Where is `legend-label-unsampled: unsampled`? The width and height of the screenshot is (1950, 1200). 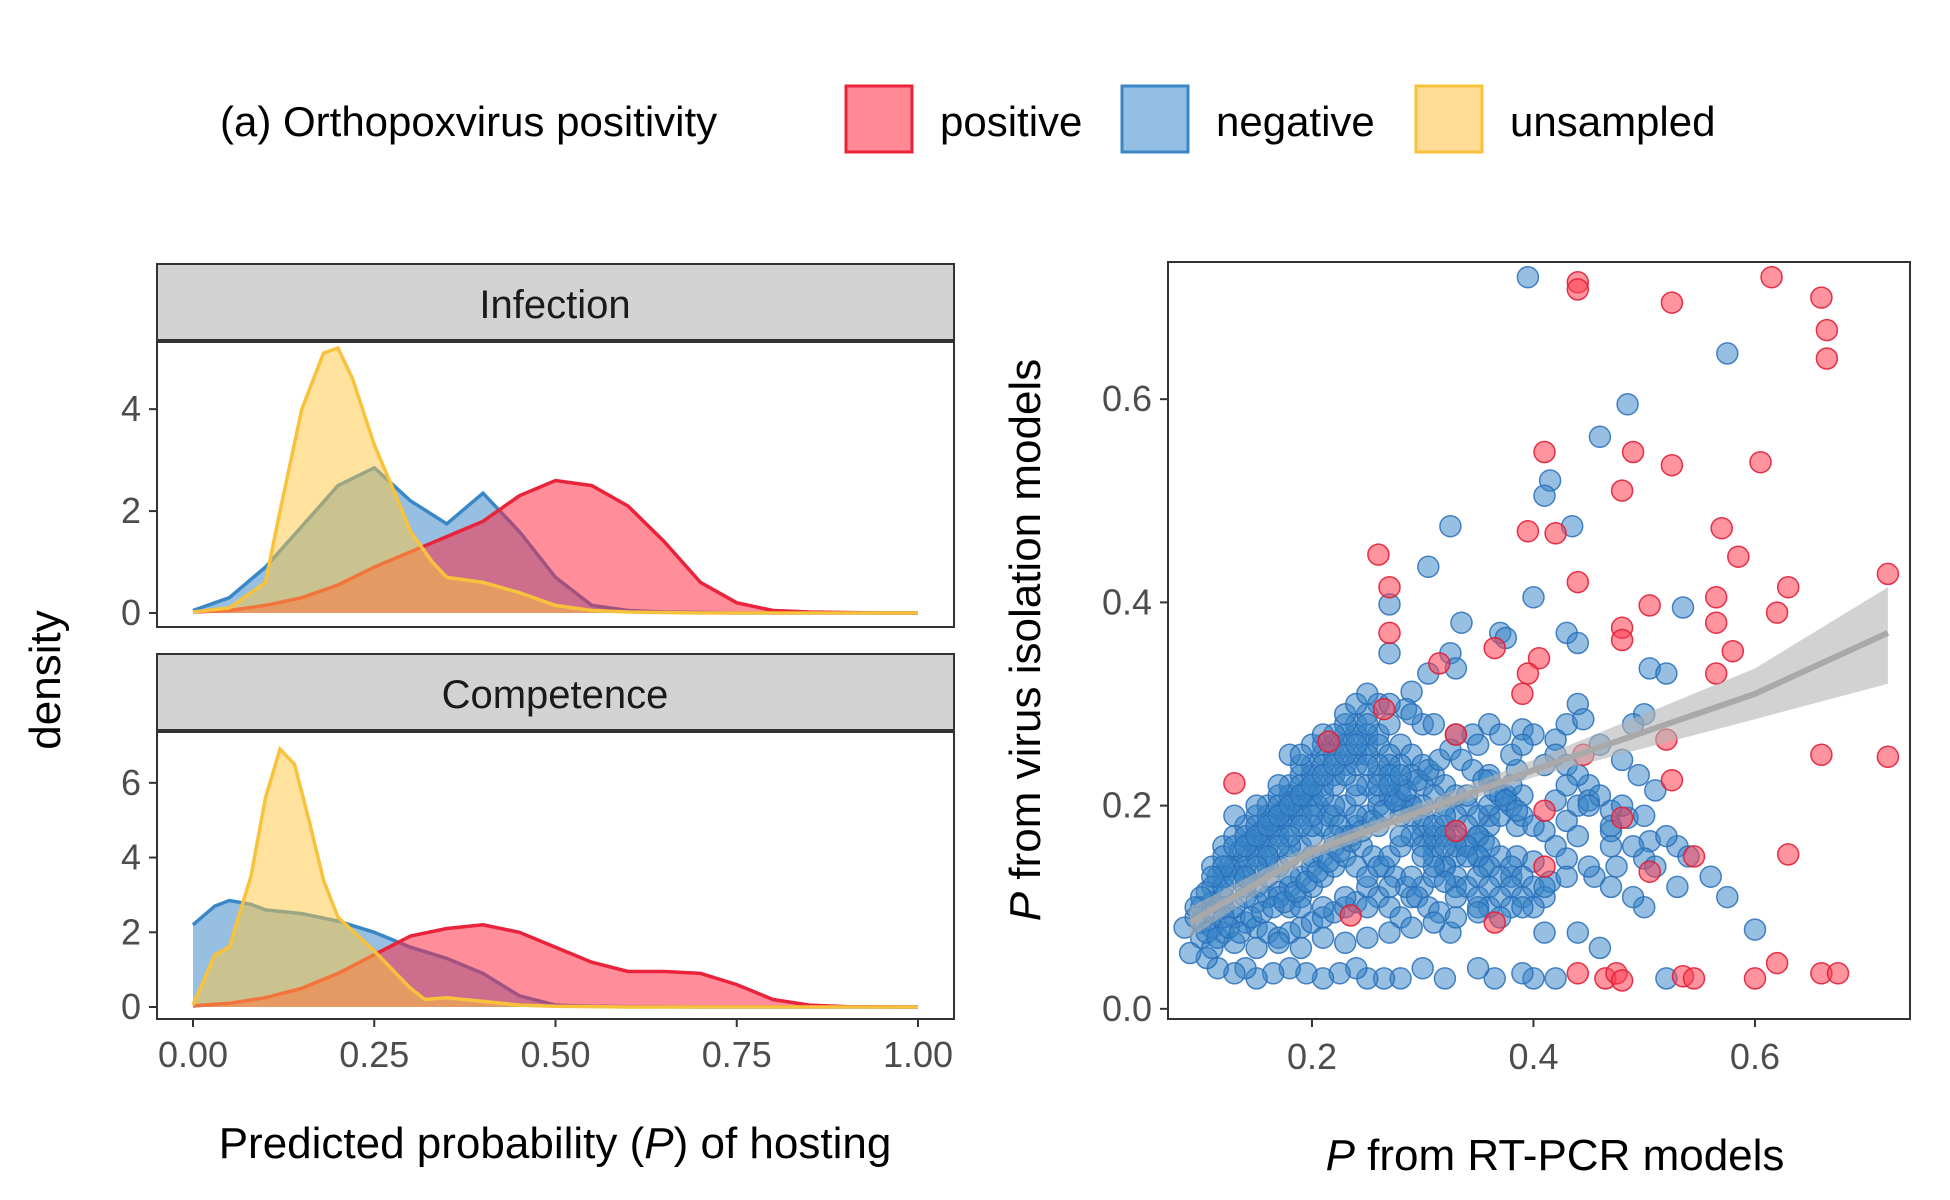 legend-label-unsampled: unsampled is located at coordinates (1612, 121).